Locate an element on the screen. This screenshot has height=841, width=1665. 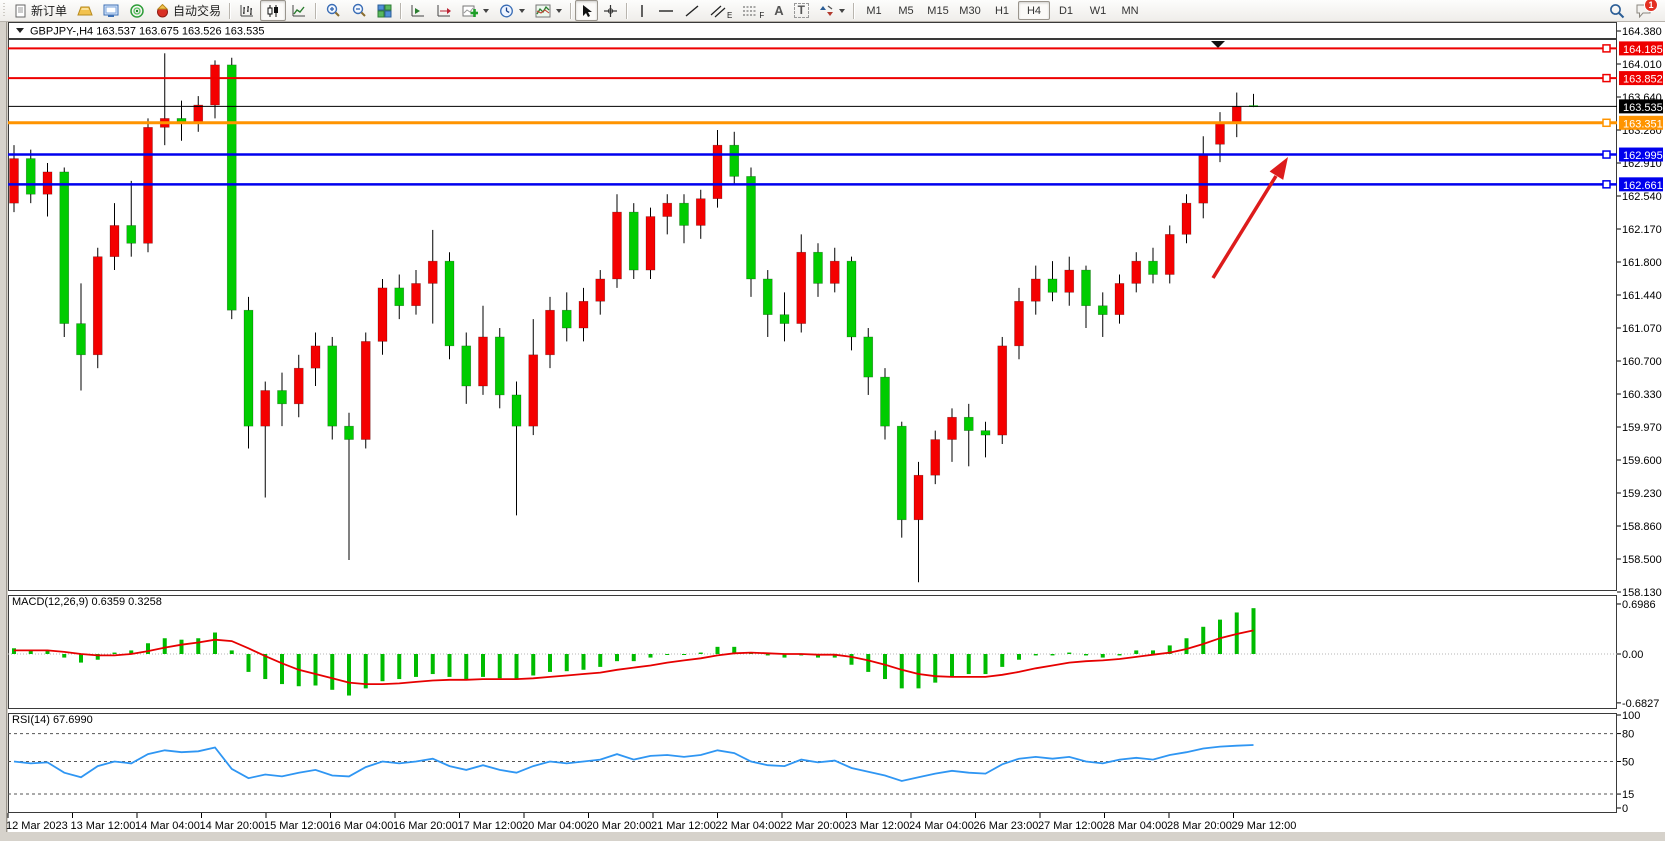
x-axis-date-label: 24 Mar 04:00 is located at coordinates (941, 826).